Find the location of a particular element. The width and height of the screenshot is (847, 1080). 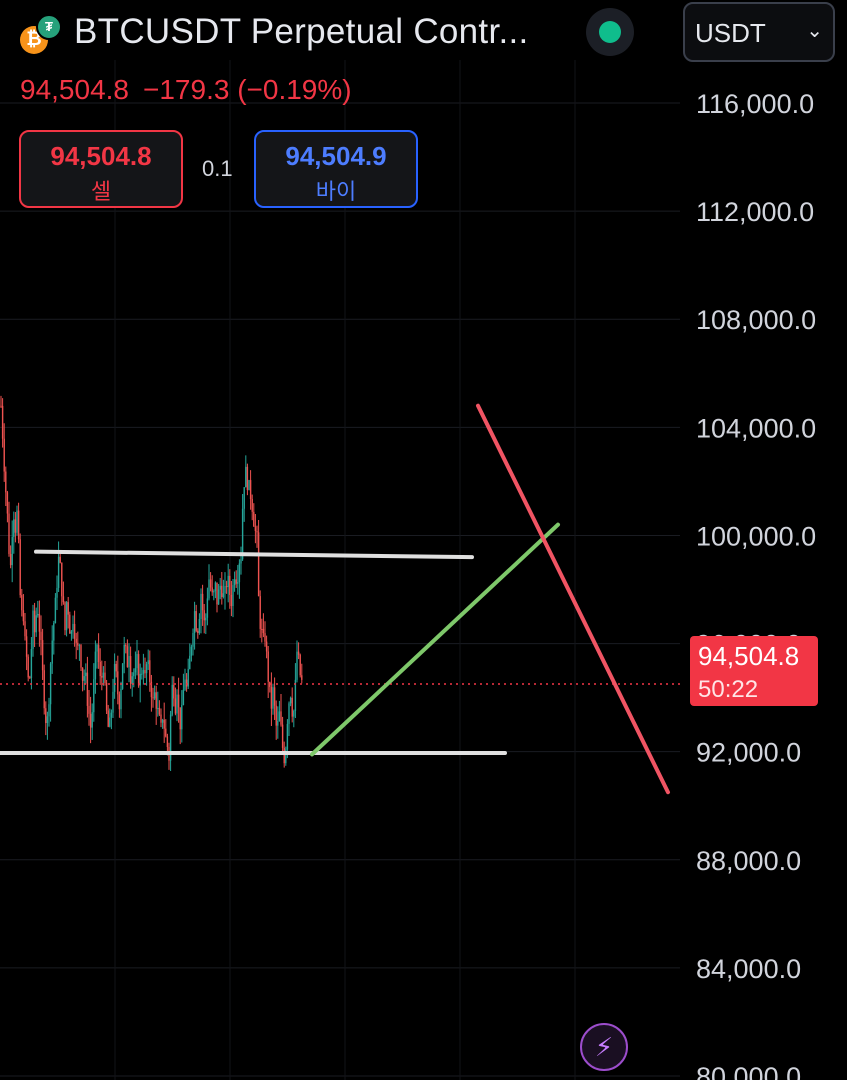

candles is located at coordinates (151, 583).